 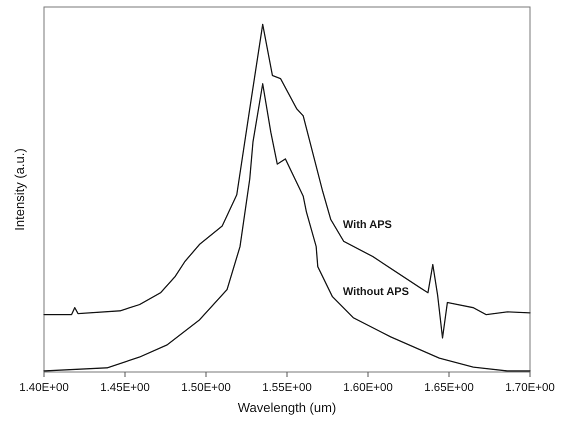 What do you see at coordinates (206, 388) in the screenshot?
I see `x-tick-label: 1.50E+00` at bounding box center [206, 388].